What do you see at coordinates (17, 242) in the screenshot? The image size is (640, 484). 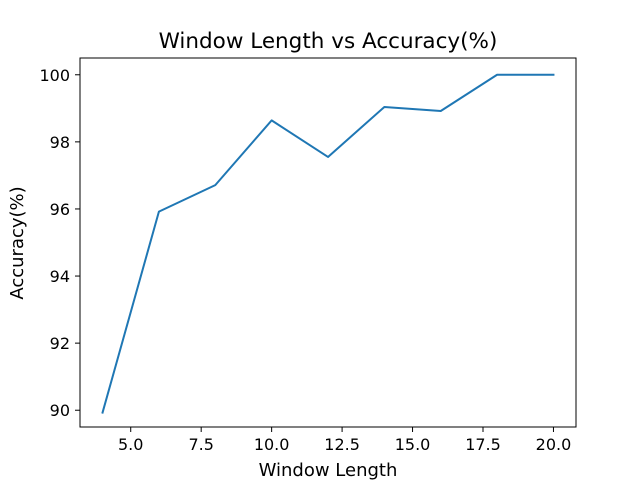 I see `y-axis-label: Accuracy(%)` at bounding box center [17, 242].